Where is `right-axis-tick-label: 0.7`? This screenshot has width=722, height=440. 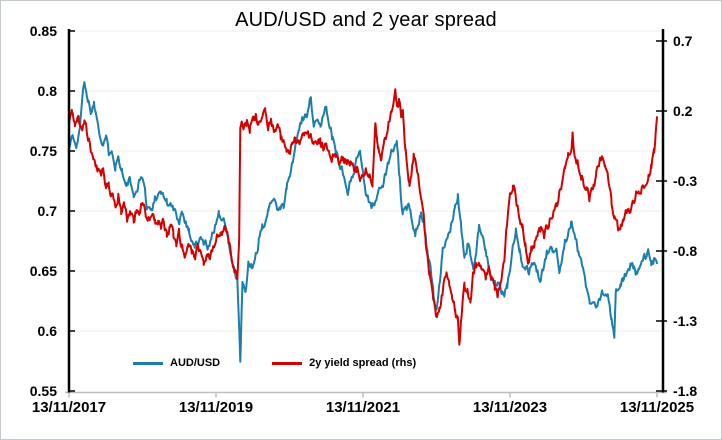
right-axis-tick-label: 0.7 is located at coordinates (683, 41).